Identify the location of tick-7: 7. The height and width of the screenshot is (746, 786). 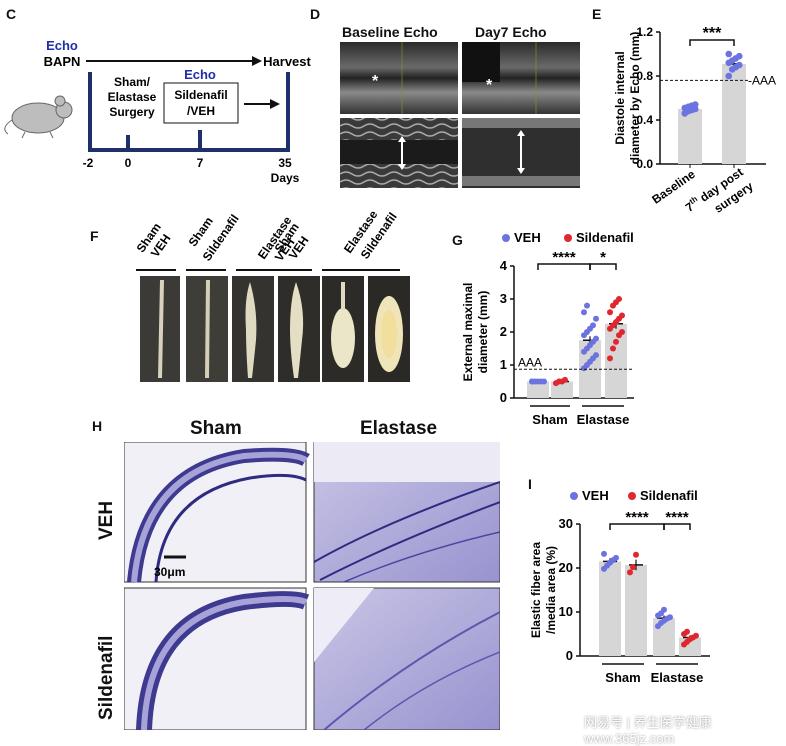
(200, 163).